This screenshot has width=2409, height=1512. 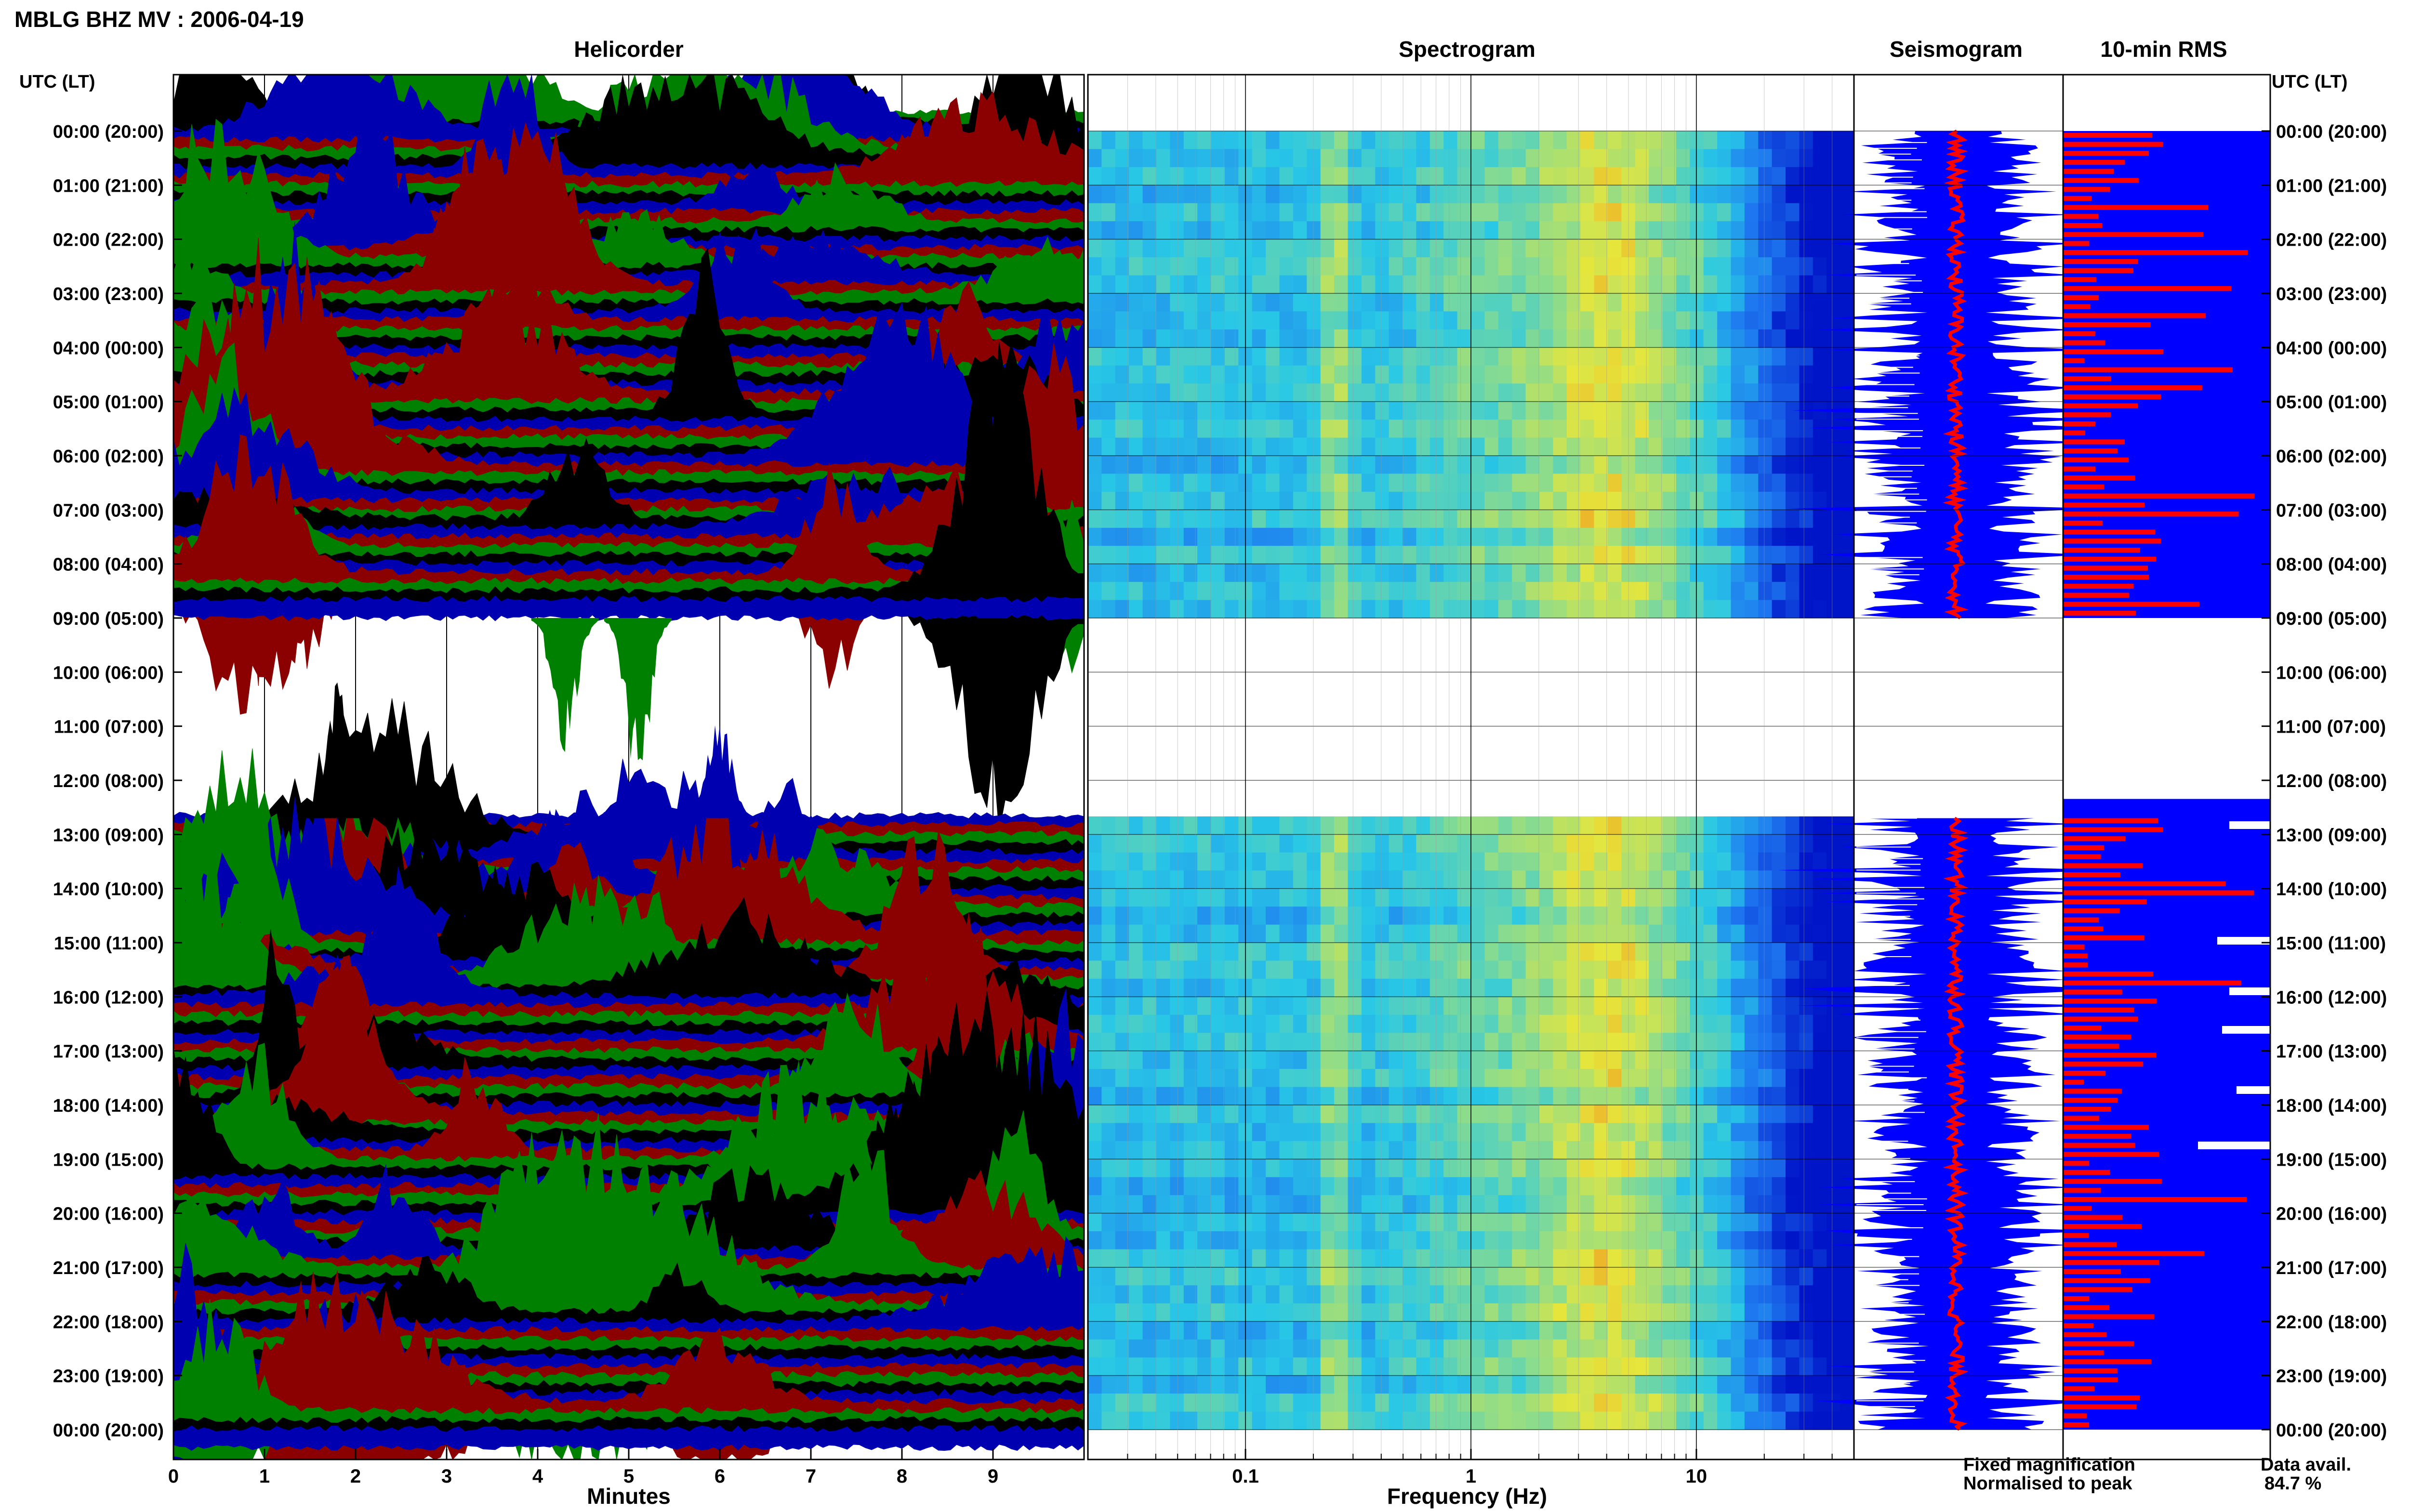 What do you see at coordinates (57, 82) in the screenshot?
I see `left-axis-header: UTC (LT)` at bounding box center [57, 82].